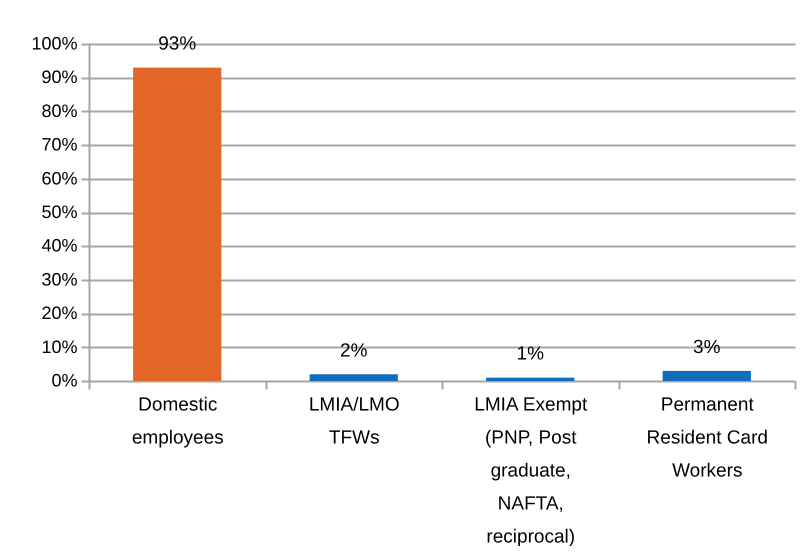 Image resolution: width=808 pixels, height=556 pixels. I want to click on y-tick-label: 10%, so click(59, 346).